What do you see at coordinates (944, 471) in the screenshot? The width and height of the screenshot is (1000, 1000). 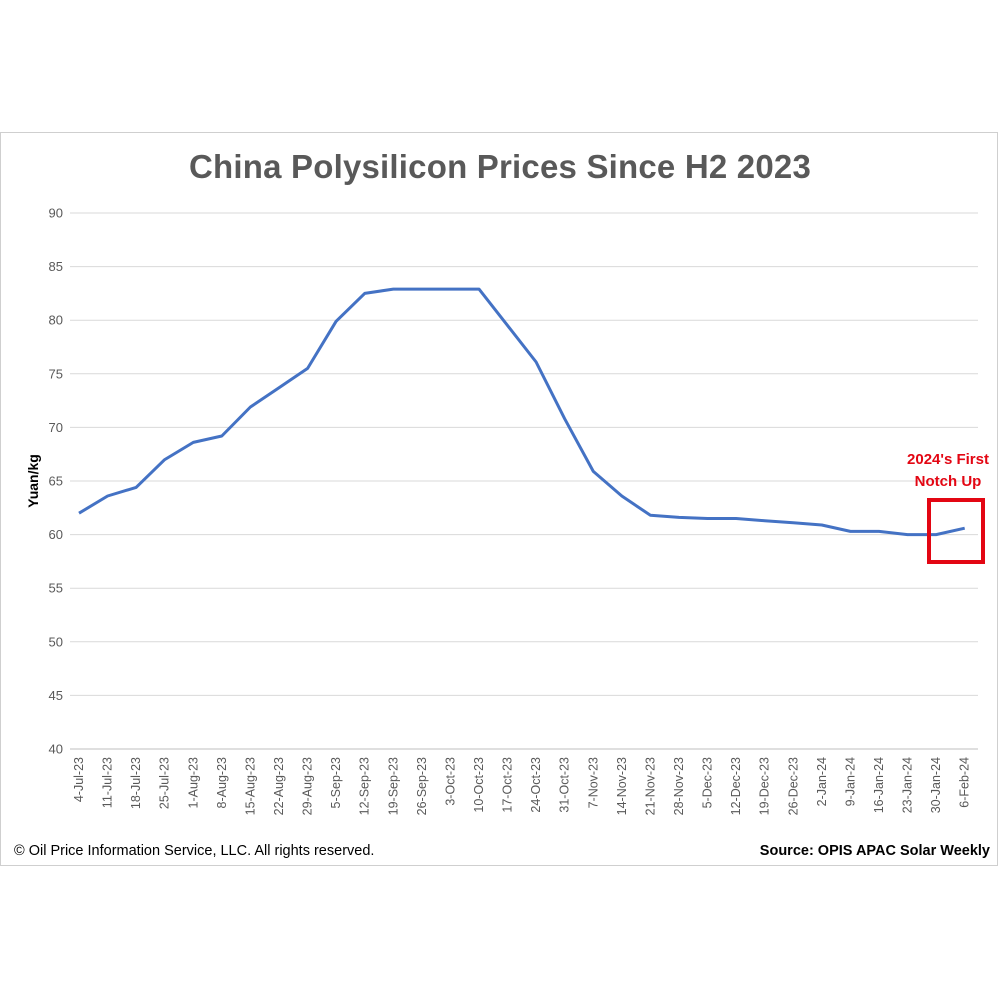 I see `annotation-label: 2024's First Notch Up` at bounding box center [944, 471].